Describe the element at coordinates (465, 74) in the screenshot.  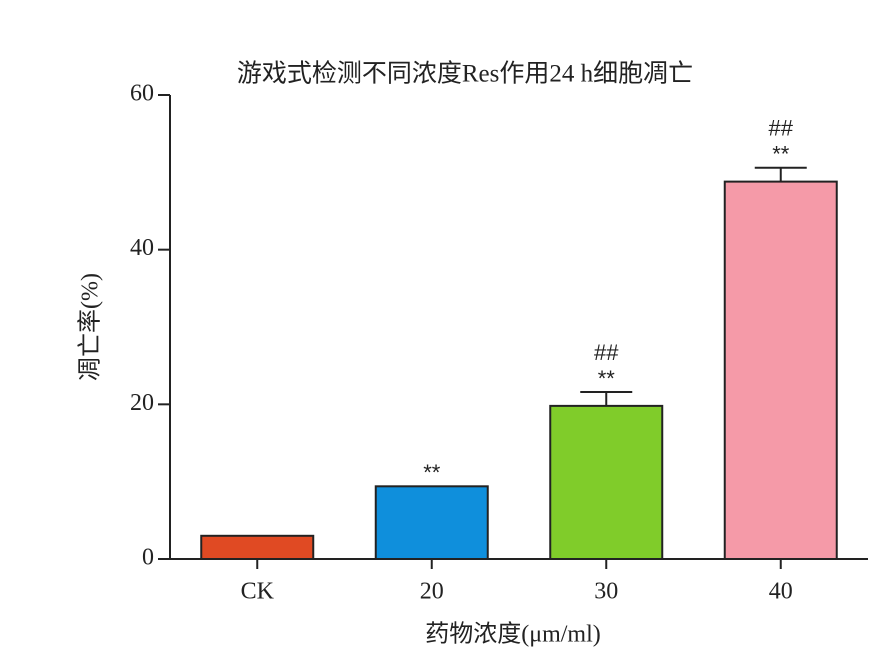
I see `chart-title: 游戏式检测不同浓度Res作用24 h细胞凋亡` at that location.